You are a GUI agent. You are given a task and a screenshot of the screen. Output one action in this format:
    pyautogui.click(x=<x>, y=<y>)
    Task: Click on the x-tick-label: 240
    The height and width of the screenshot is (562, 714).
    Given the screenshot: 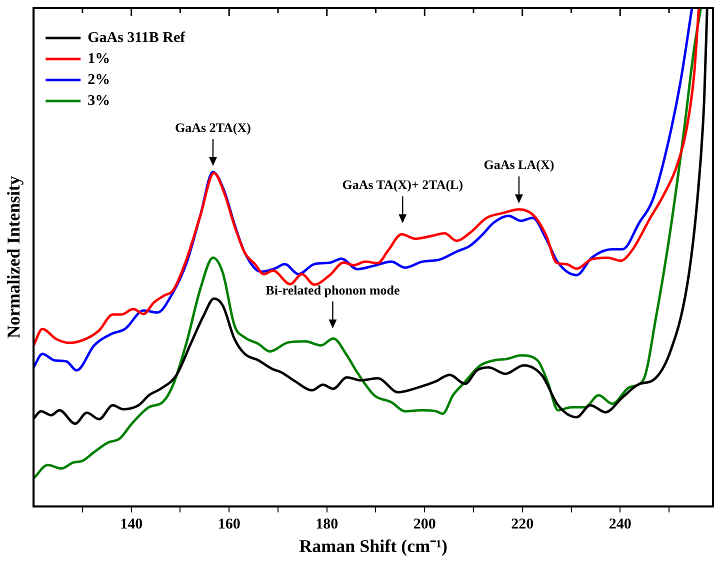 What is the action you would take?
    pyautogui.click(x=620, y=524)
    